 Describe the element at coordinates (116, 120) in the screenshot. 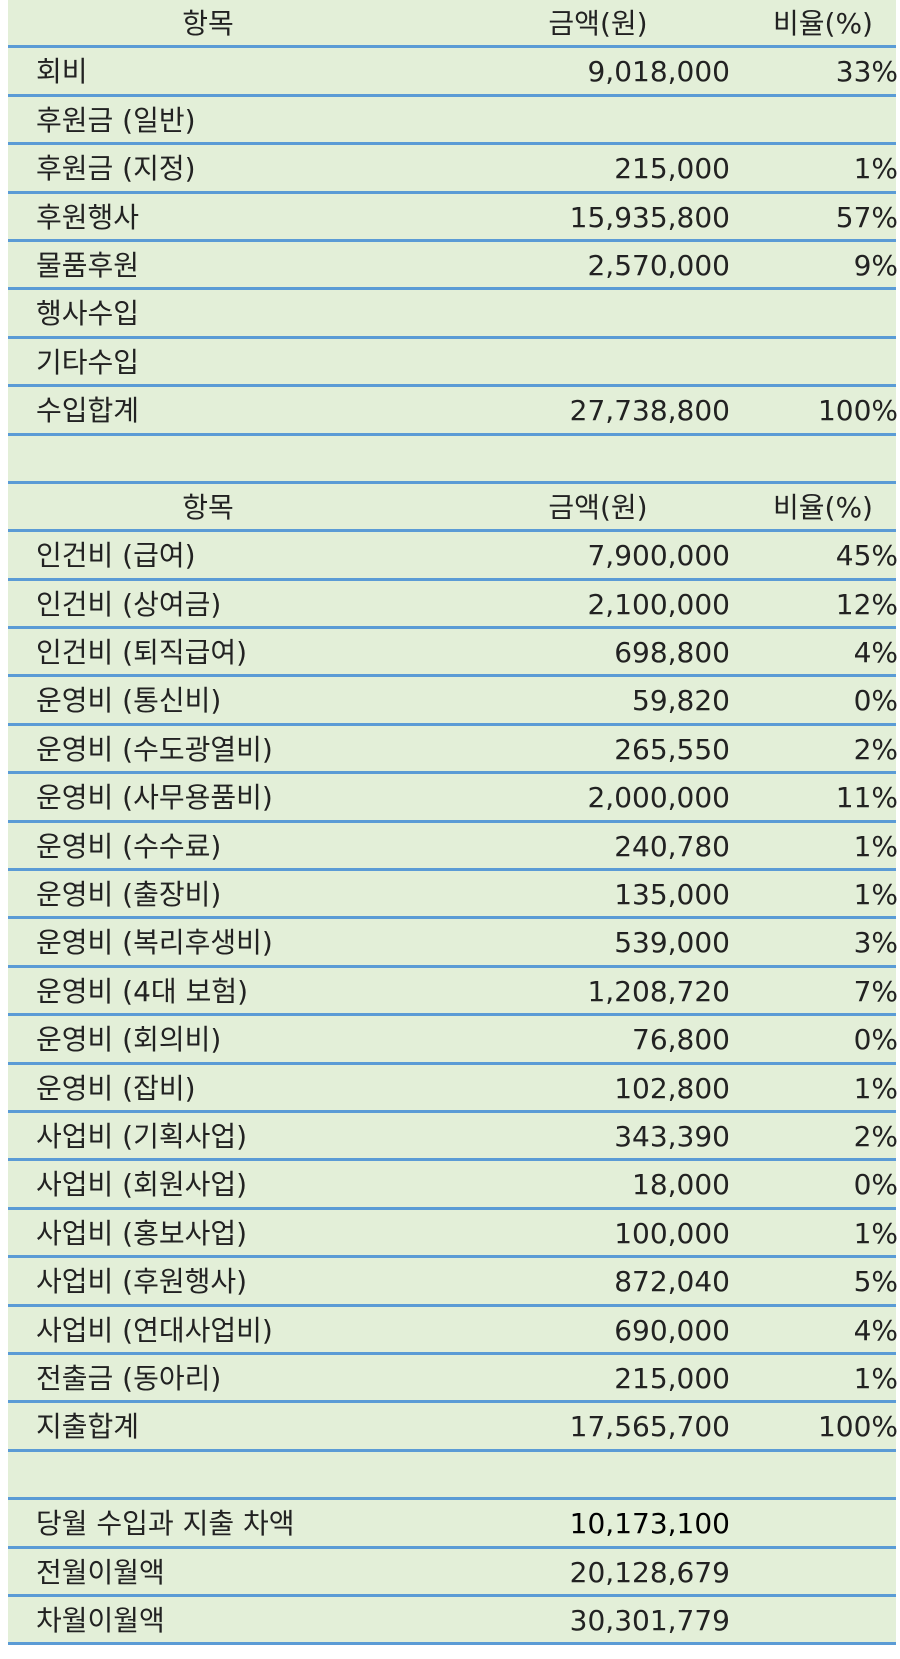

I see `row-item: 후원금 (일반)` at that location.